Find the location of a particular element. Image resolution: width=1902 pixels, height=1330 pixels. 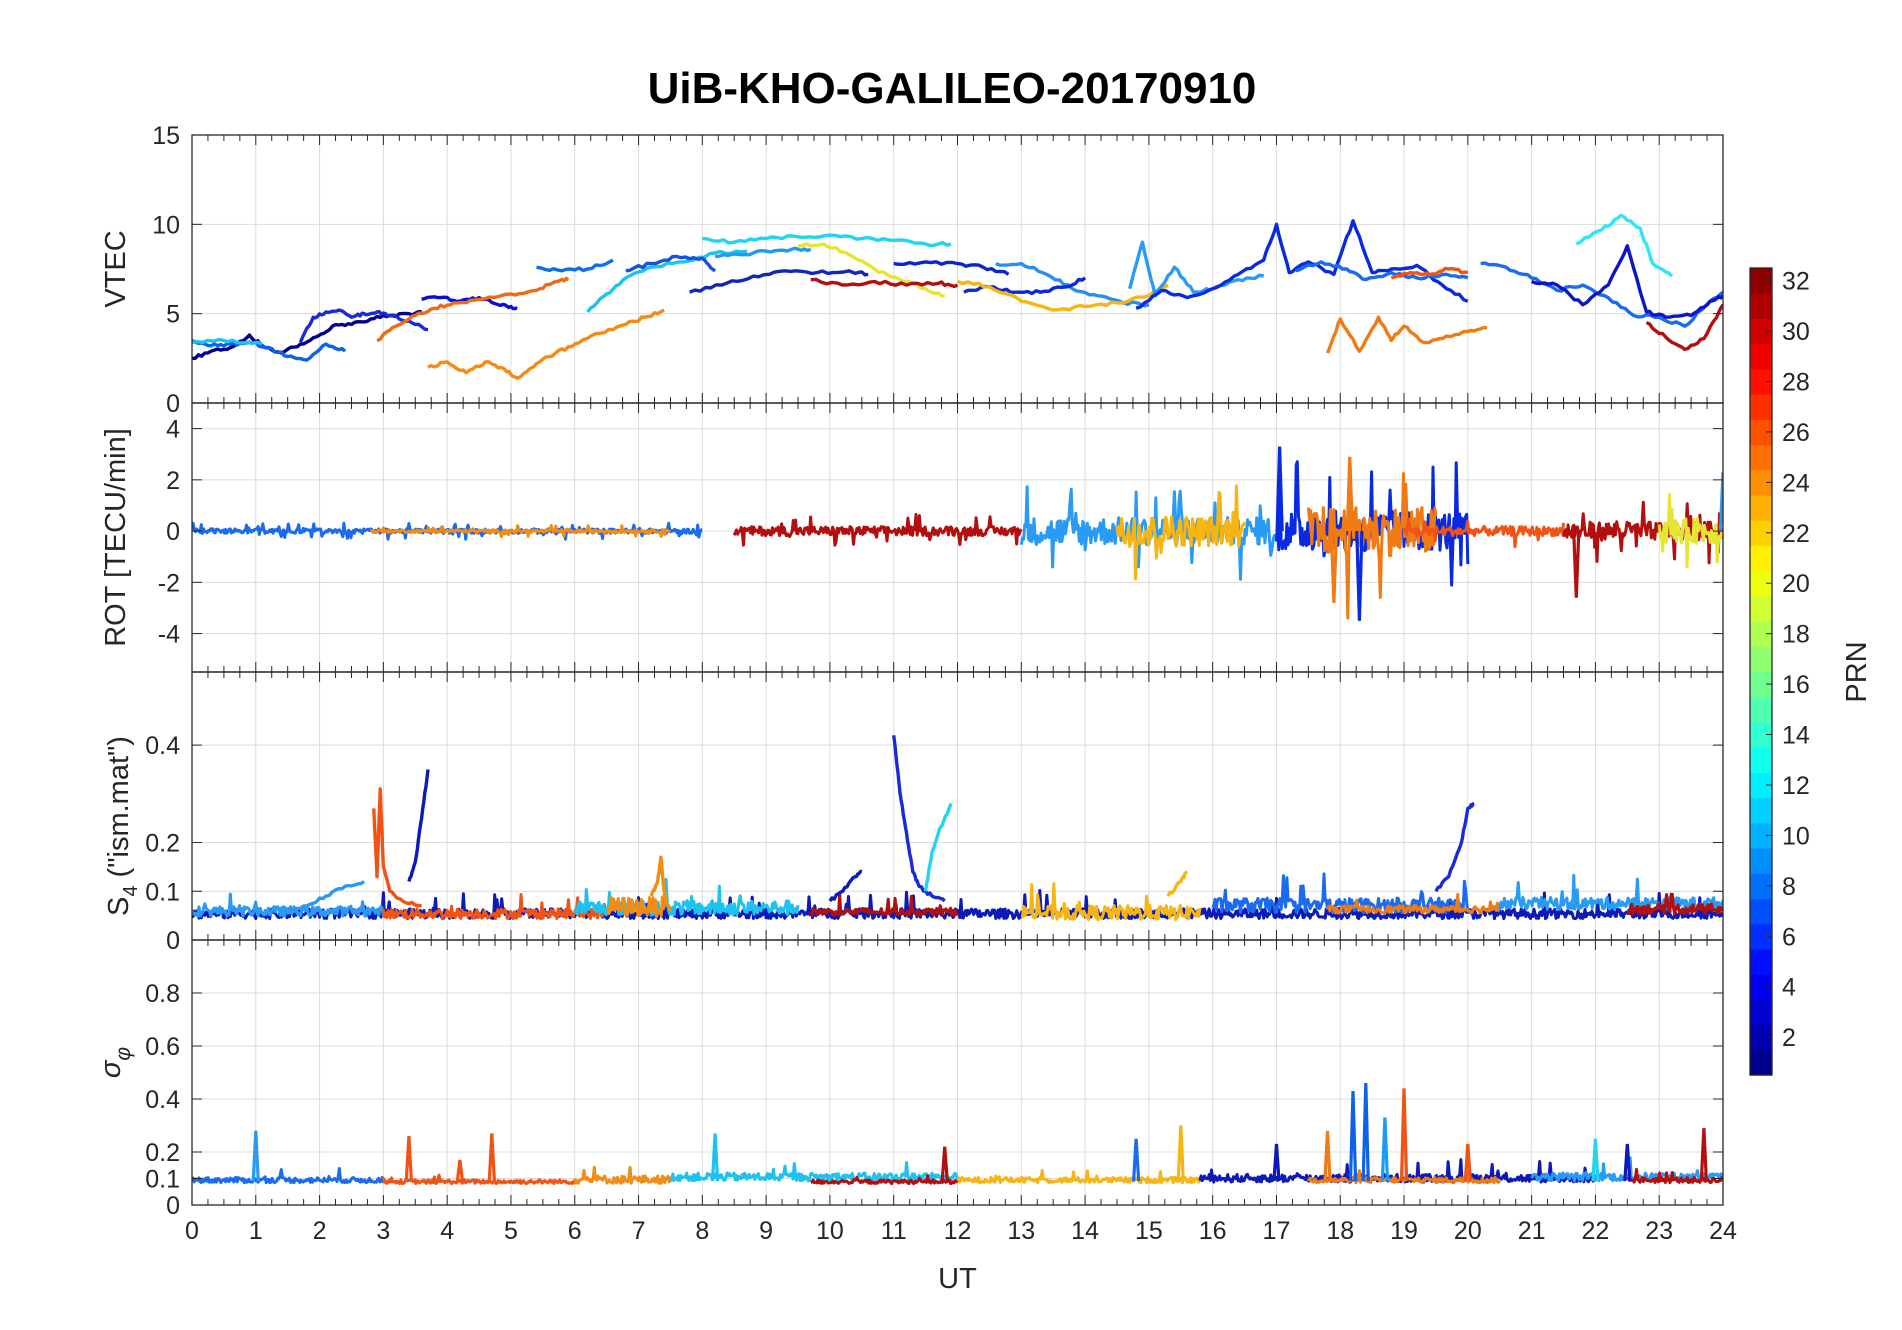

y-tick-label: 0.2 is located at coordinates (162, 1153).